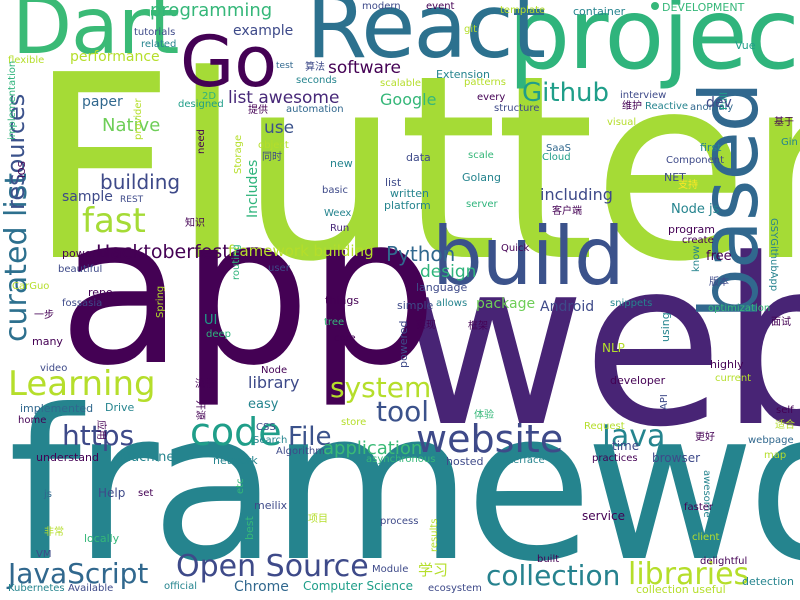  I want to click on word-including: including, so click(576, 194).